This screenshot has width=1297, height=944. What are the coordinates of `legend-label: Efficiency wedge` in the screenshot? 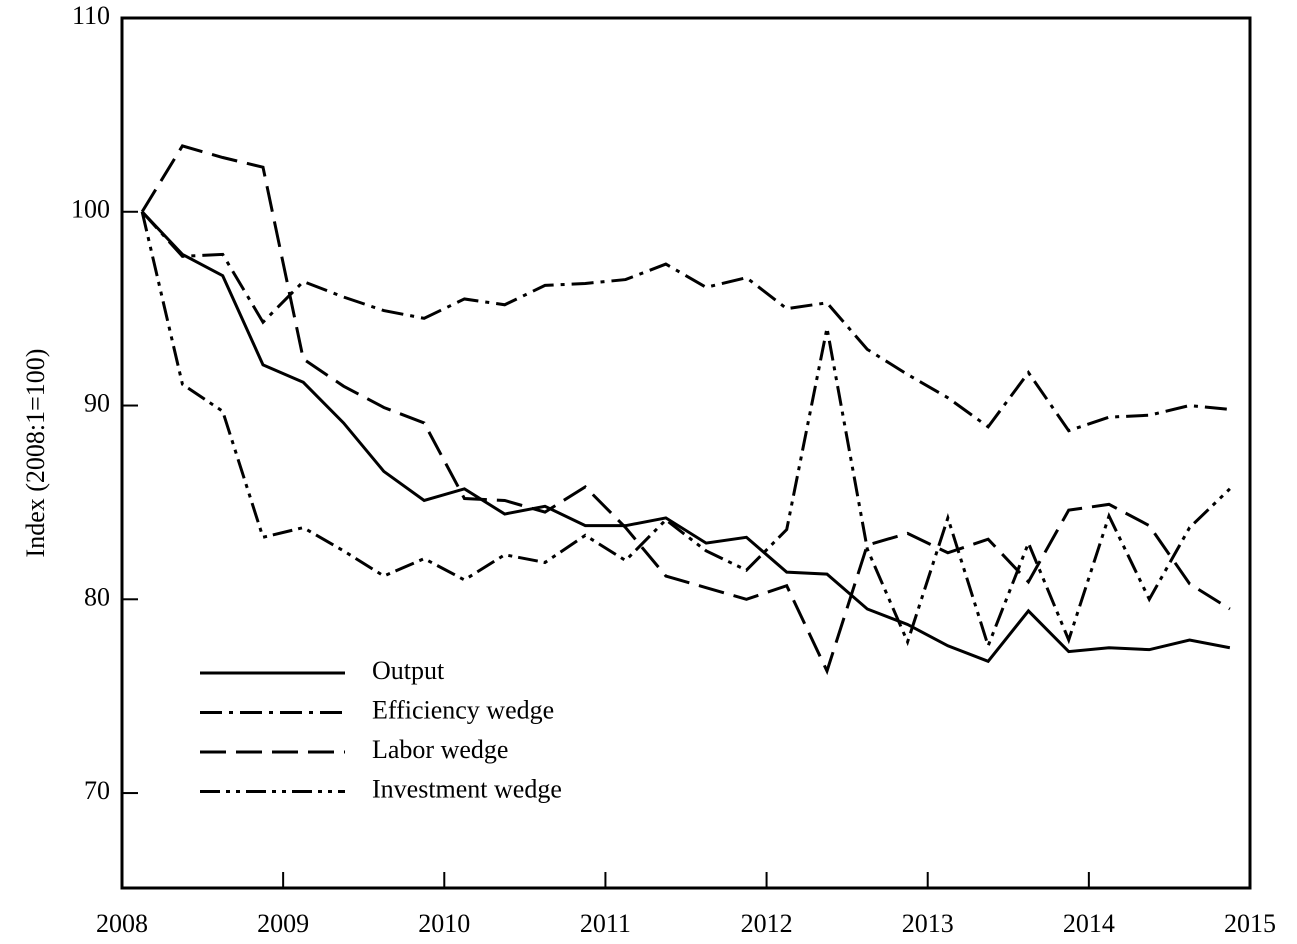 It's located at (463, 709).